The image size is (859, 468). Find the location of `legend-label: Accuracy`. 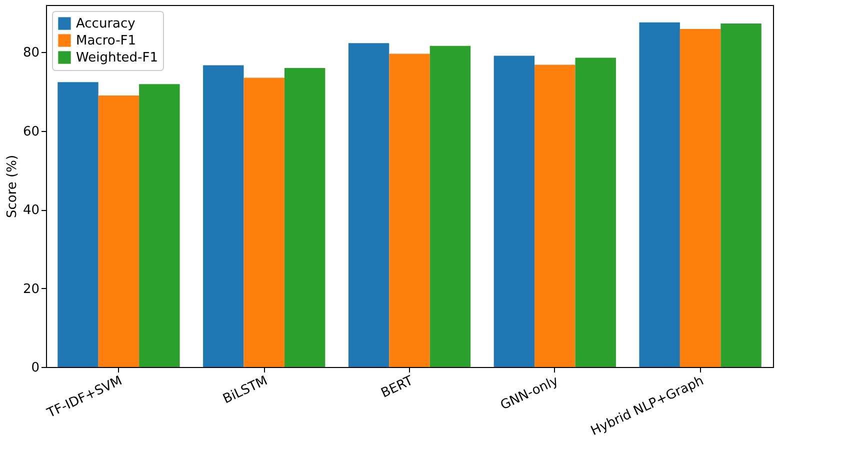

legend-label: Accuracy is located at coordinates (106, 24).